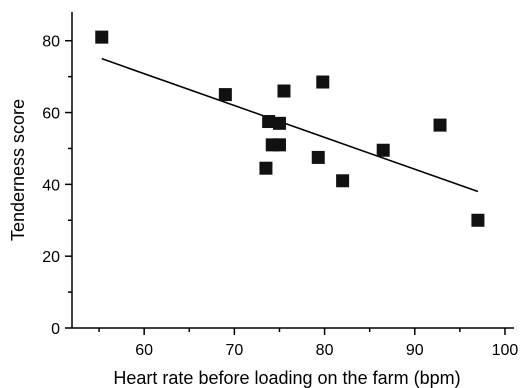 This screenshot has height=388, width=531. What do you see at coordinates (234, 350) in the screenshot?
I see `x-tick-label: 70` at bounding box center [234, 350].